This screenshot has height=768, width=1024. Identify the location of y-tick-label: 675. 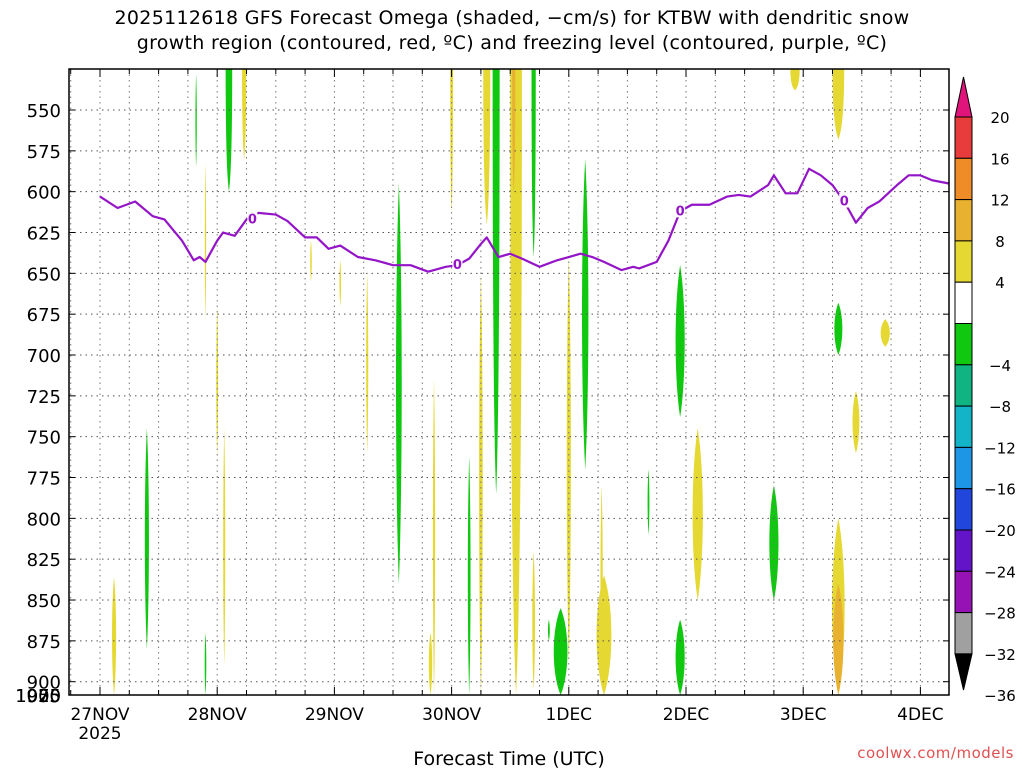
(44, 315).